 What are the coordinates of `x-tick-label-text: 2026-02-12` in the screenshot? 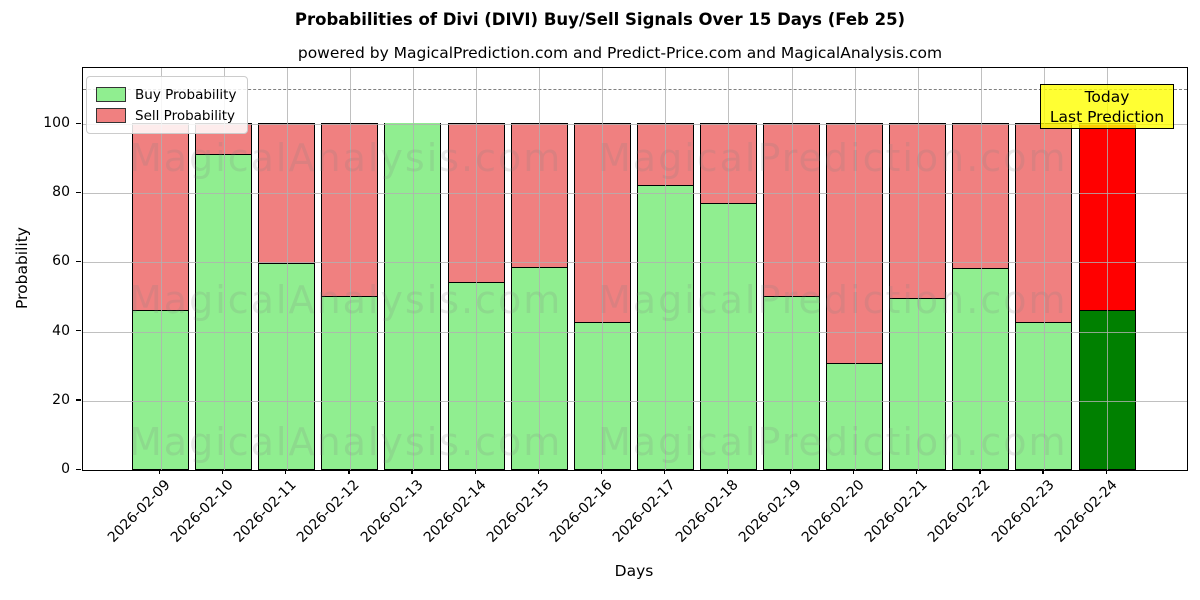 It's located at (329, 511).